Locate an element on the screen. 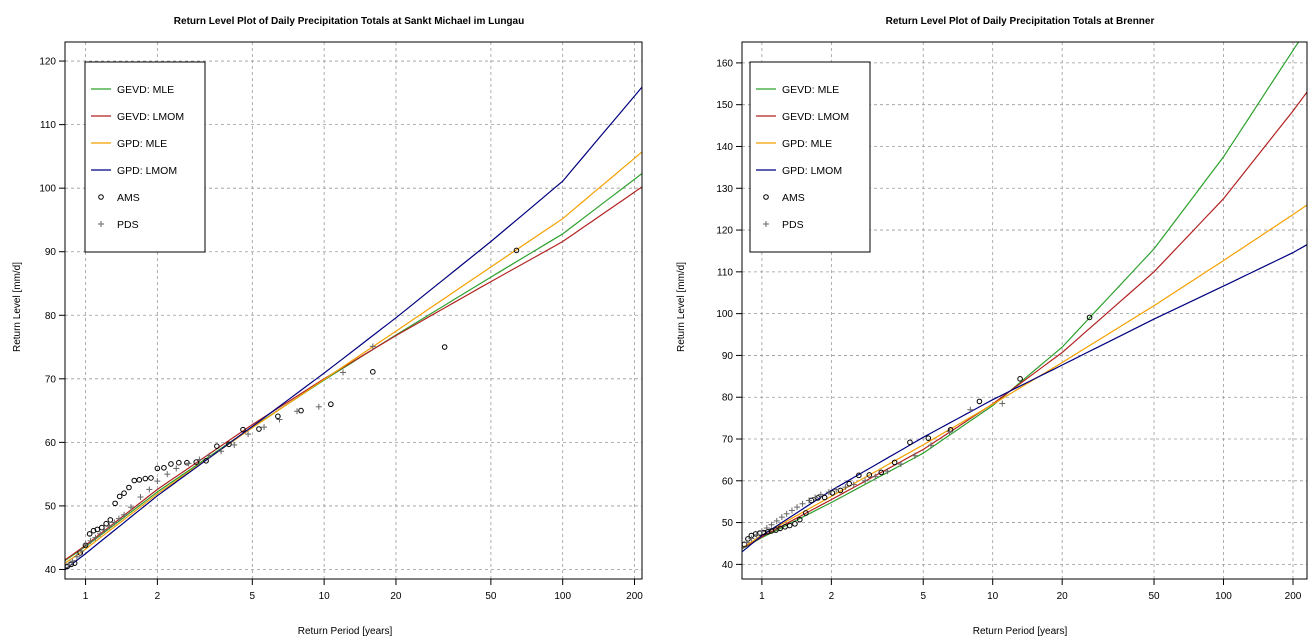 This screenshot has height=638, width=1308. legend-item: GEVD: LMOM is located at coordinates (137, 117).